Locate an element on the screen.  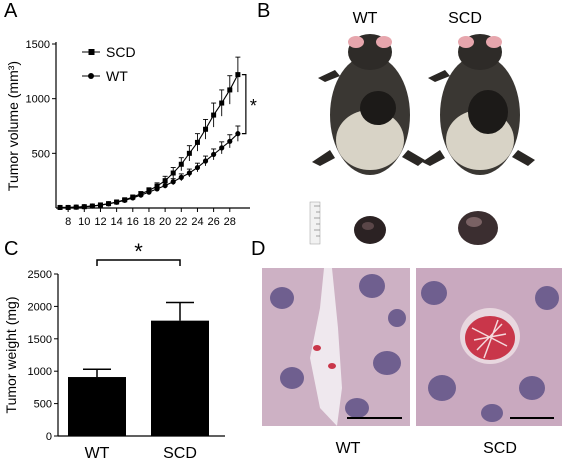
legend-label-scd: SCD is located at coordinates (121, 52).